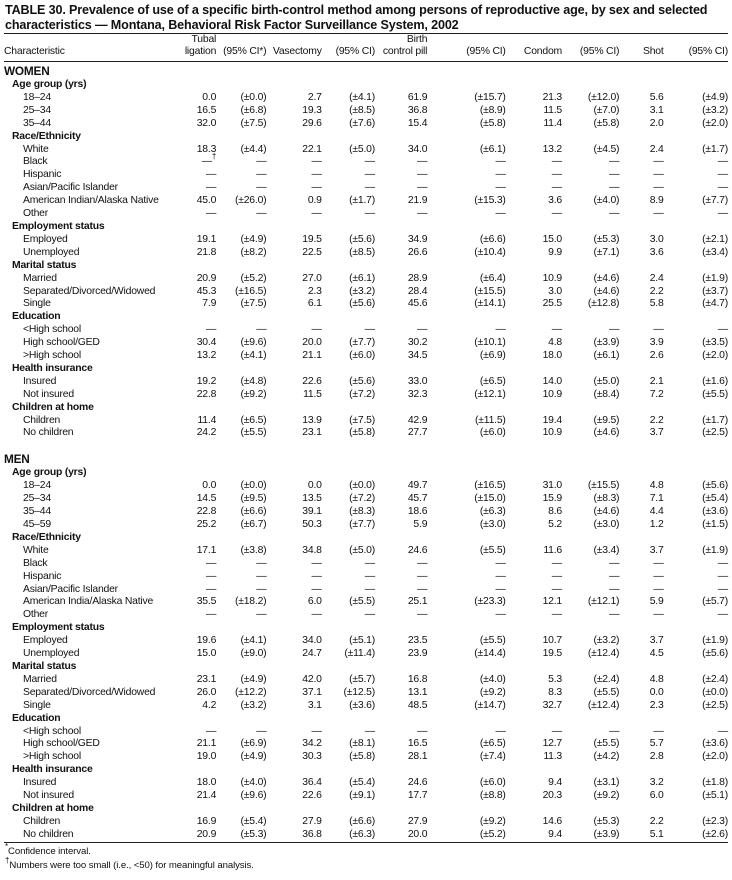 Image resolution: width=732 pixels, height=880 pixels. I want to click on ci-cell: (±4.0), so click(241, 783).